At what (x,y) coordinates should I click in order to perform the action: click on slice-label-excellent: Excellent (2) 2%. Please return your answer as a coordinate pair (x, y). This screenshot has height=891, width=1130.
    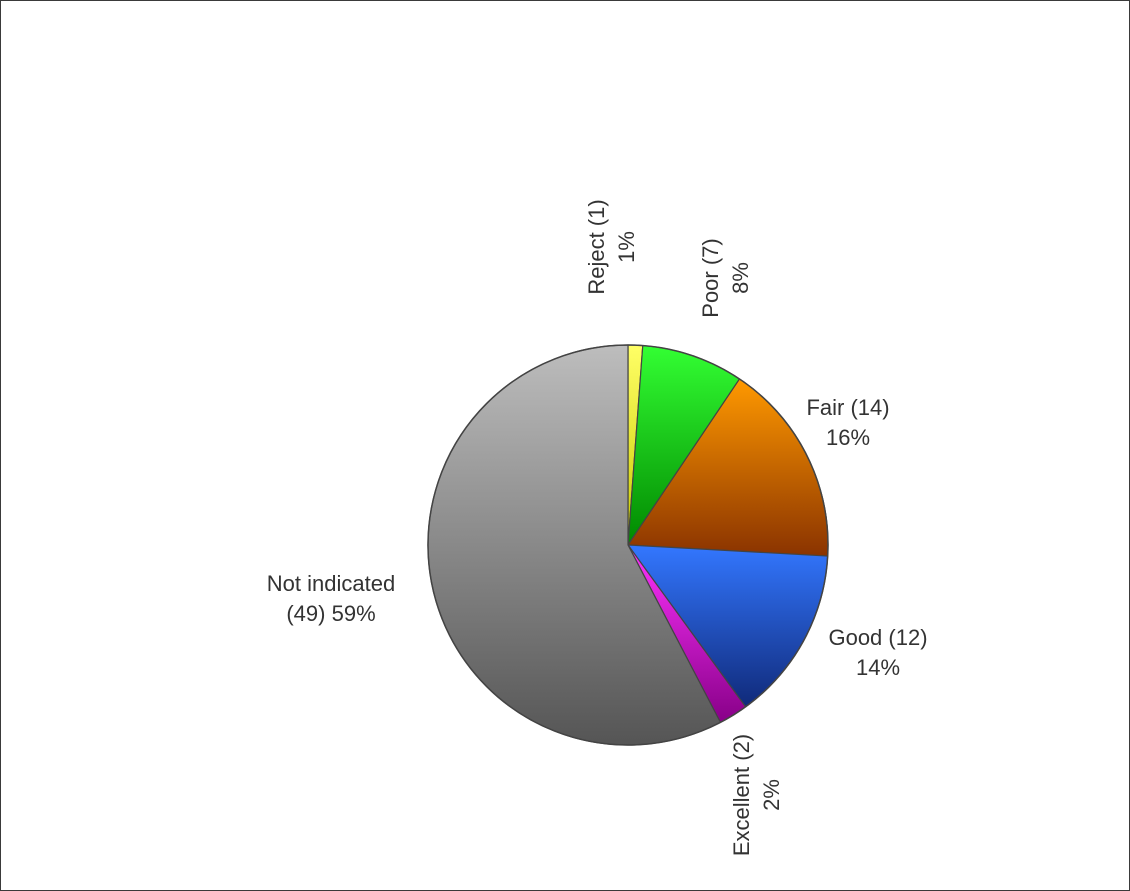
    Looking at the image, I should click on (756, 795).